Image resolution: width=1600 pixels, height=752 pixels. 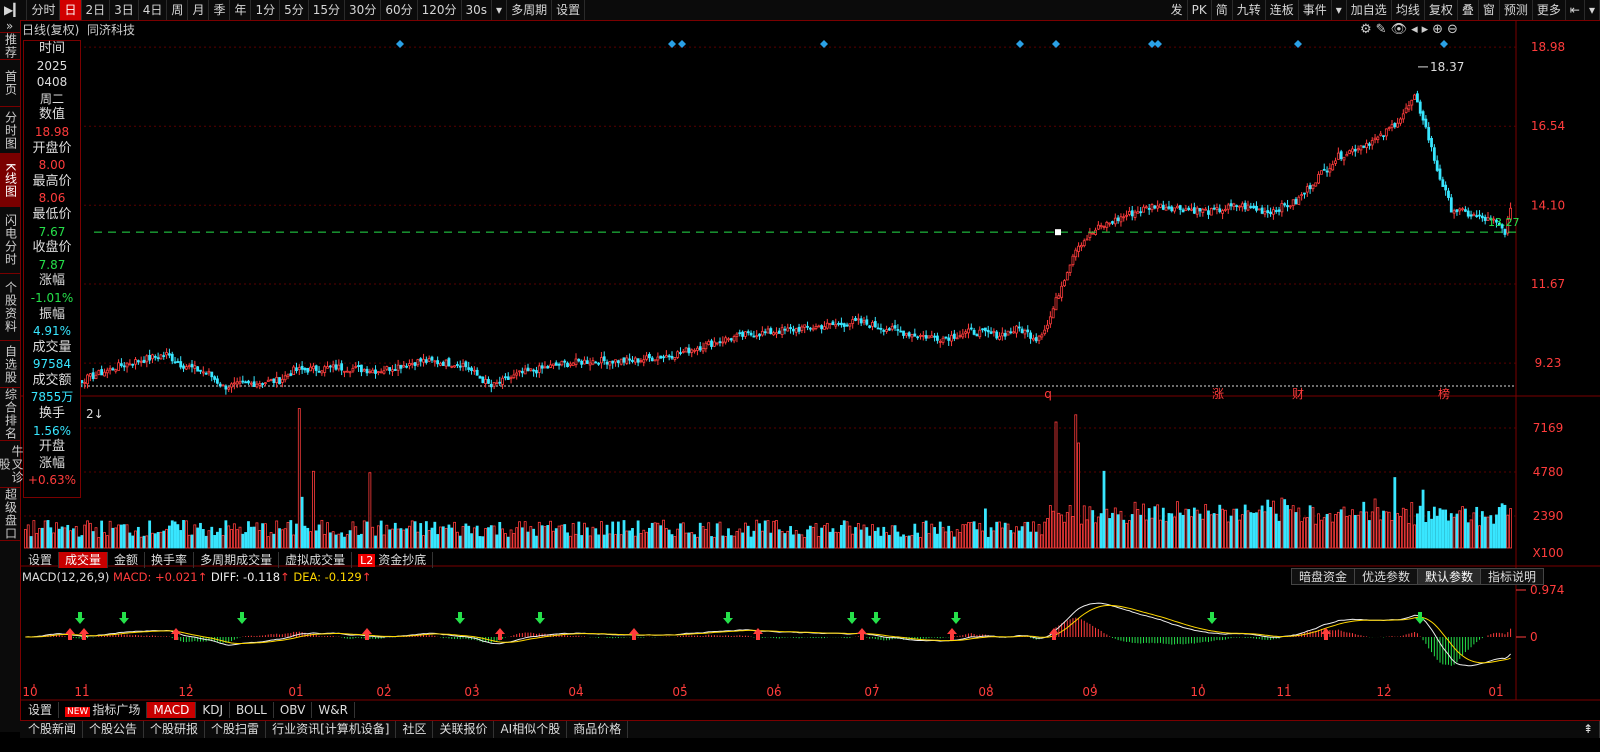 I want to click on indicator-tab-0: 设置, so click(x=41, y=710).